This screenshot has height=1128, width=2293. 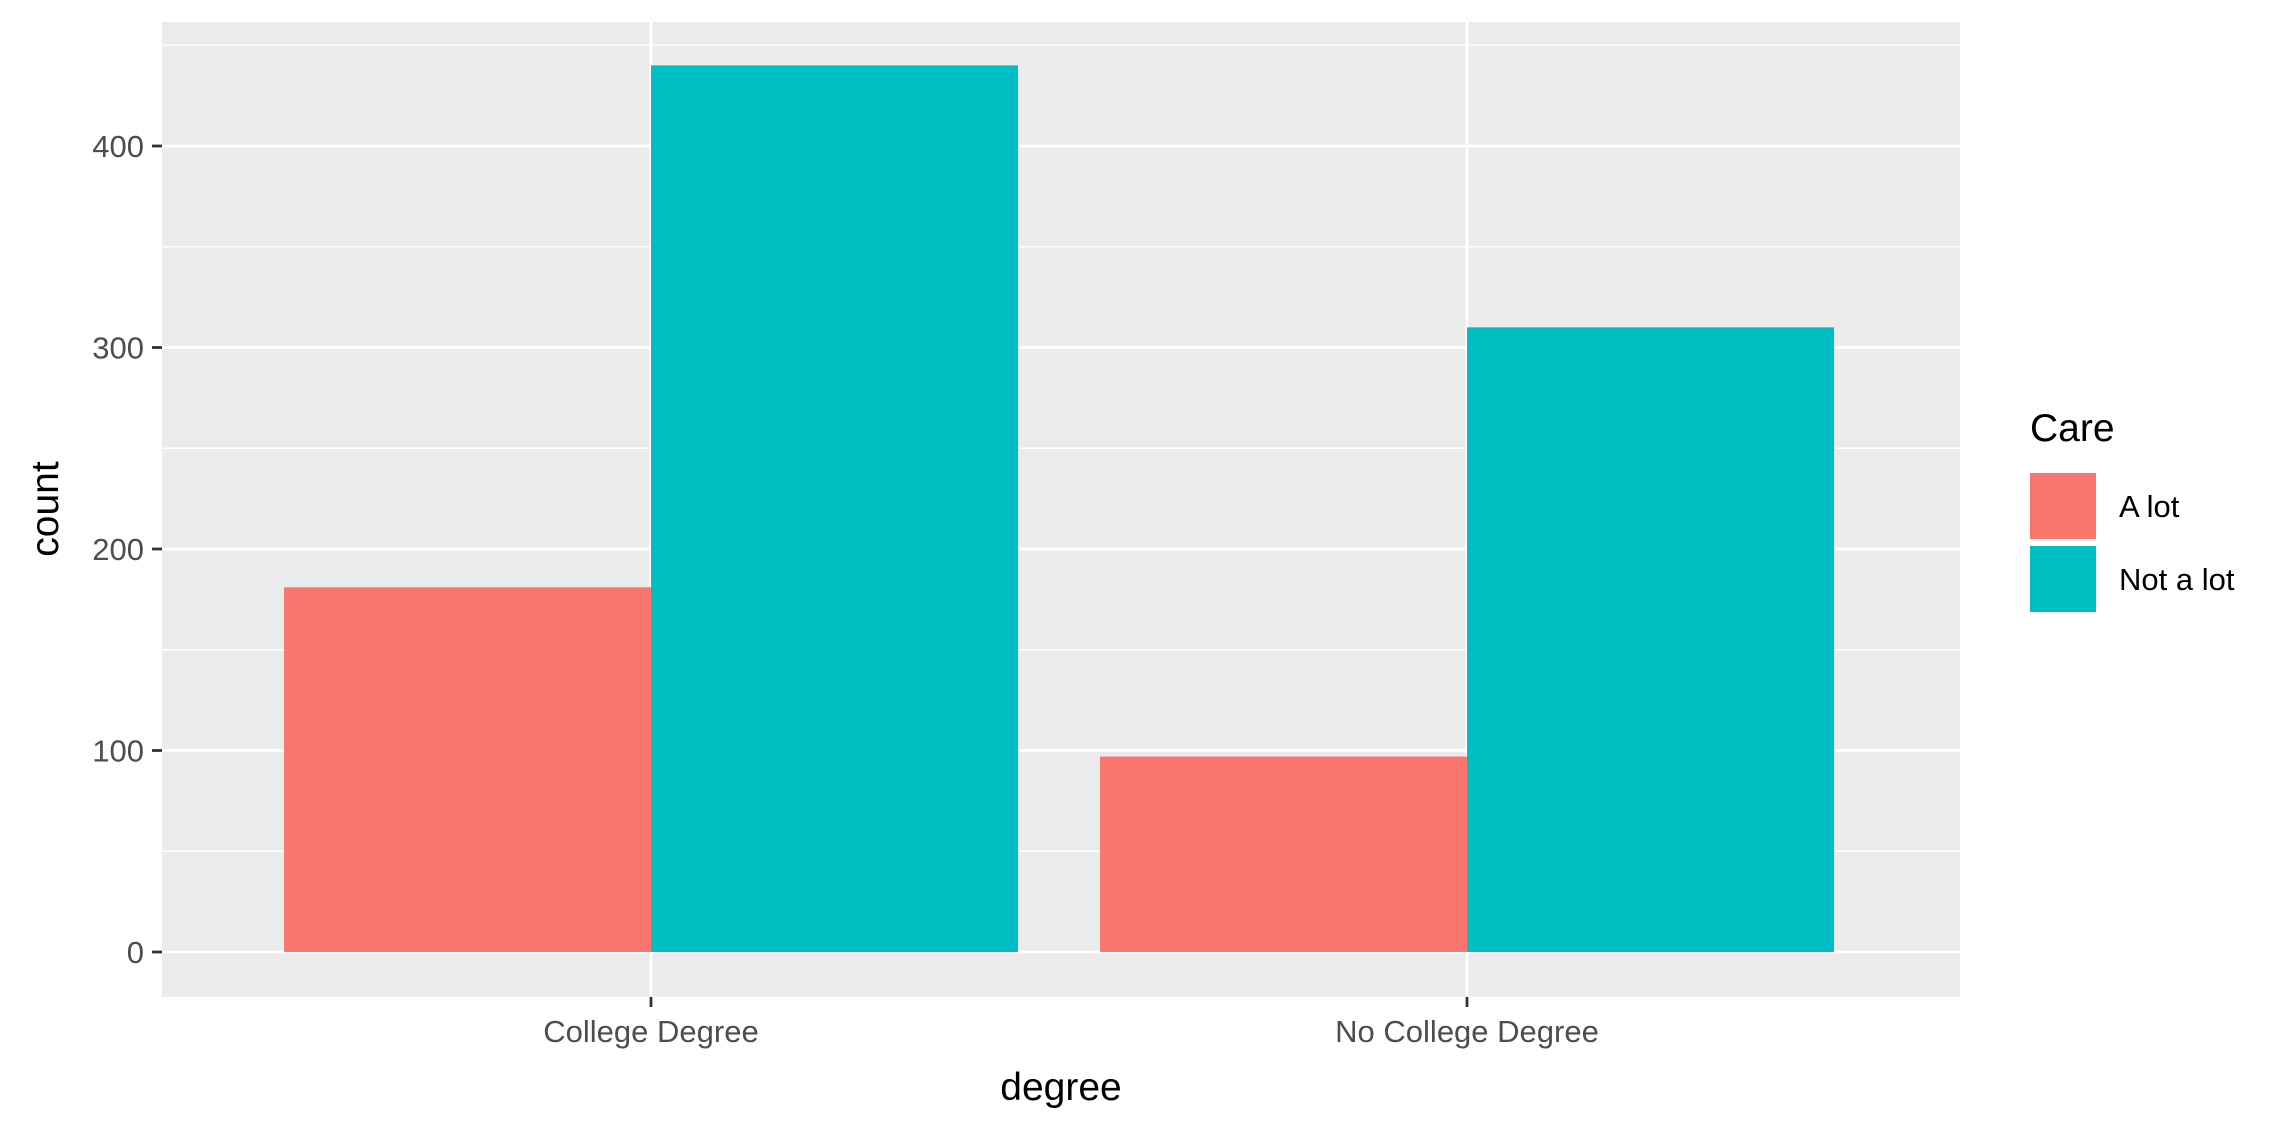 What do you see at coordinates (2072, 428) in the screenshot?
I see `legend-title: Care` at bounding box center [2072, 428].